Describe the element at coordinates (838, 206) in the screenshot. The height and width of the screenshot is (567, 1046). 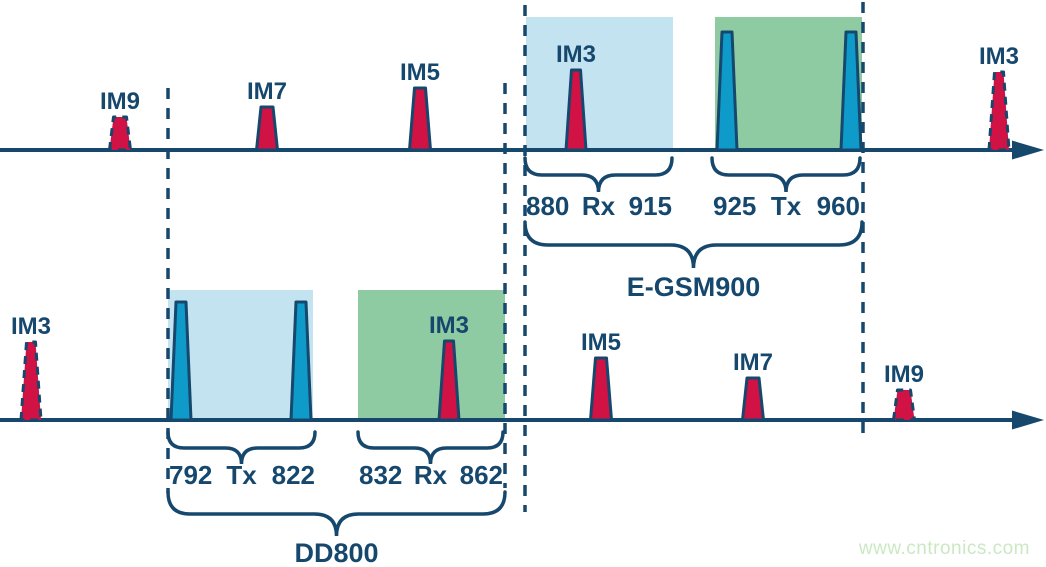
I see `range-end-frequency-label: 960` at that location.